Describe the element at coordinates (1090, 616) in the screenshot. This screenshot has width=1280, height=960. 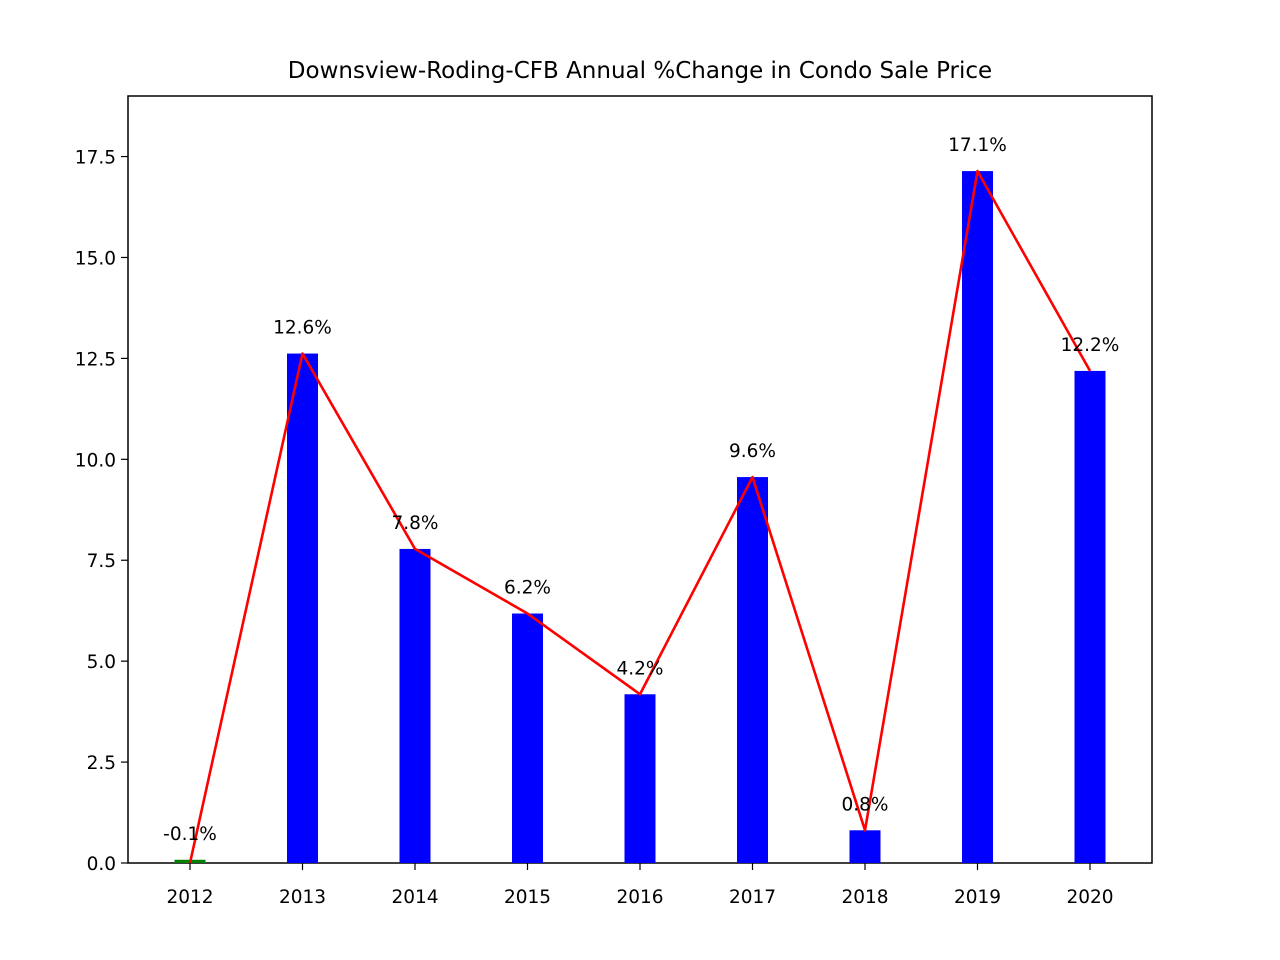
I see `bar-2020` at that location.